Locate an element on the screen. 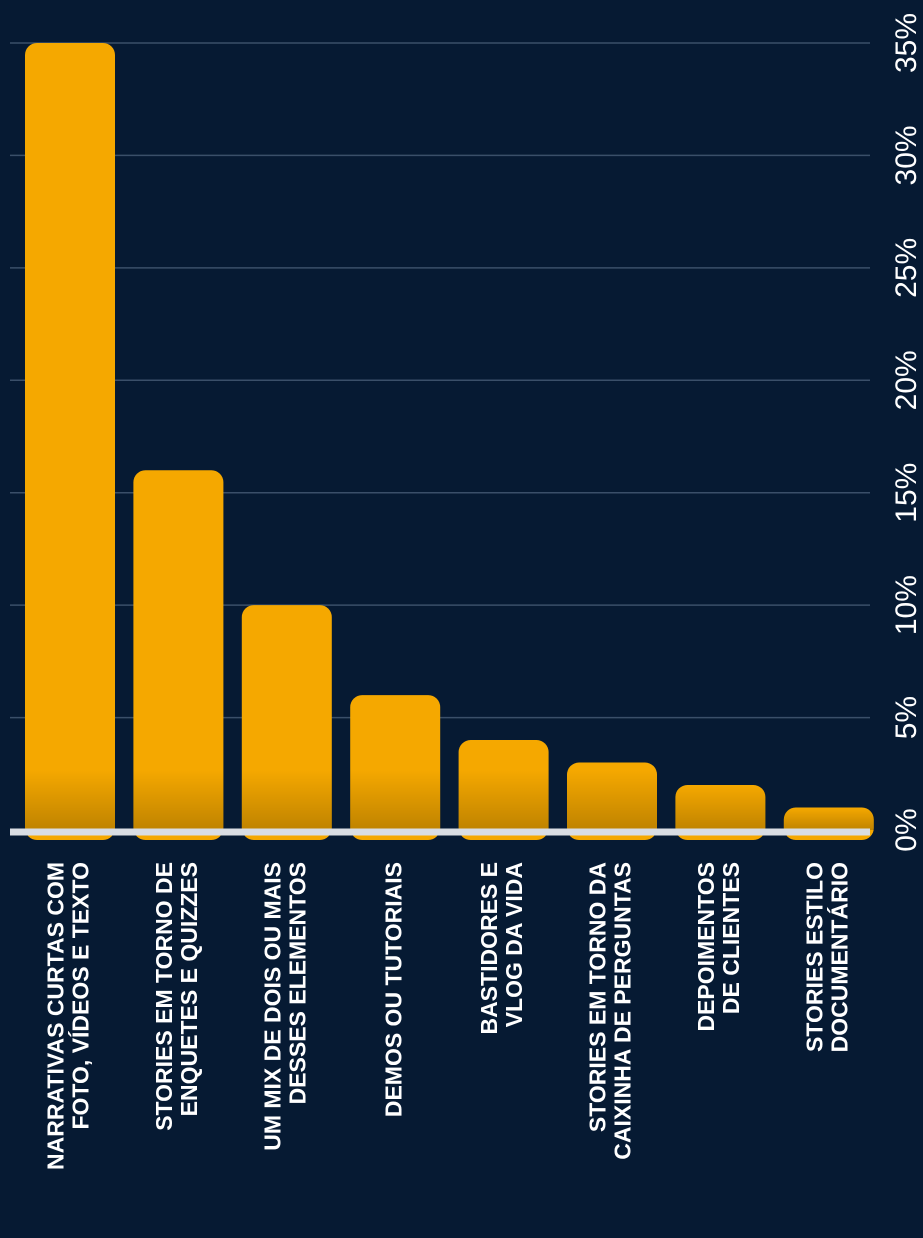  category-label: DESSES ELEMENTOS is located at coordinates (297, 983).